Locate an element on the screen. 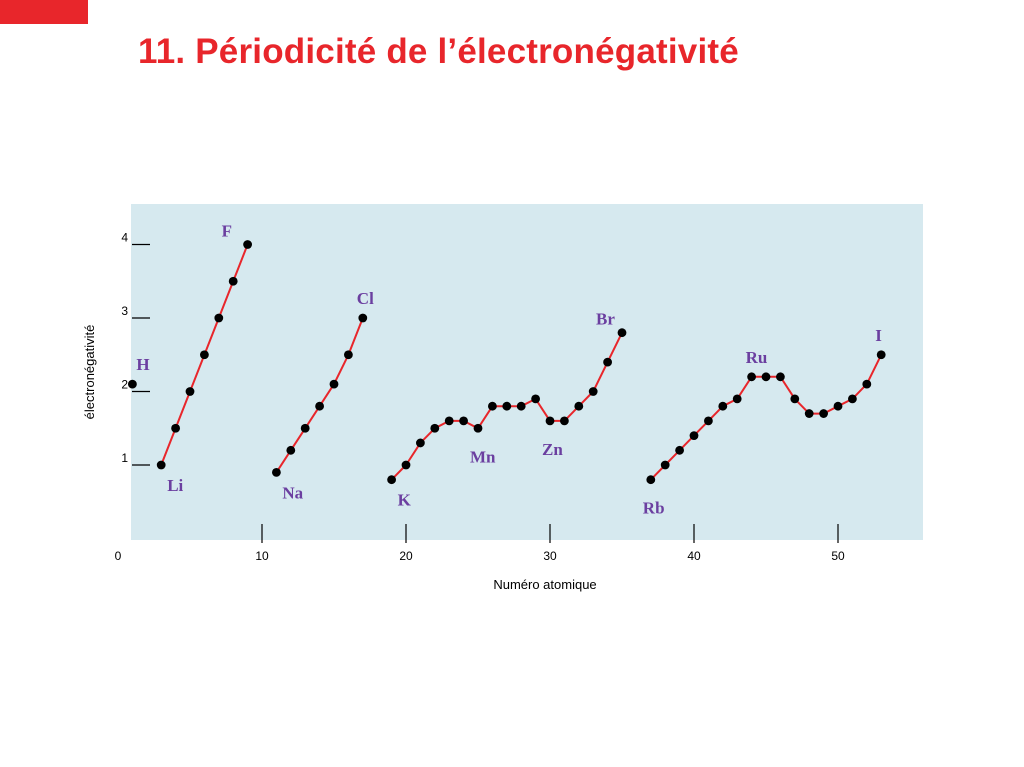 This screenshot has width=1024, height=767. x-tick-label-10: 10 is located at coordinates (262, 556).